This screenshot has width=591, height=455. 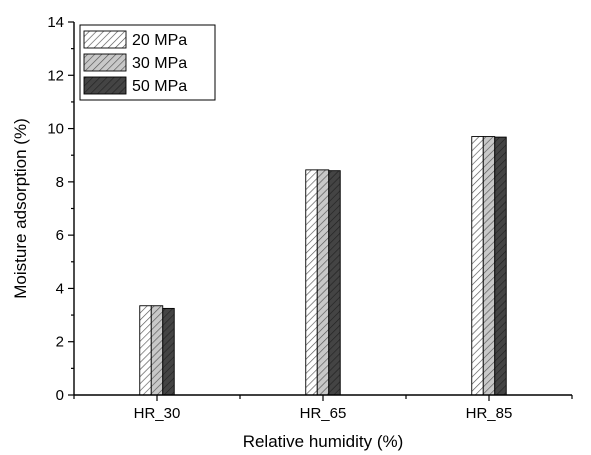 I want to click on y-tick-label: 8, so click(x=60, y=182).